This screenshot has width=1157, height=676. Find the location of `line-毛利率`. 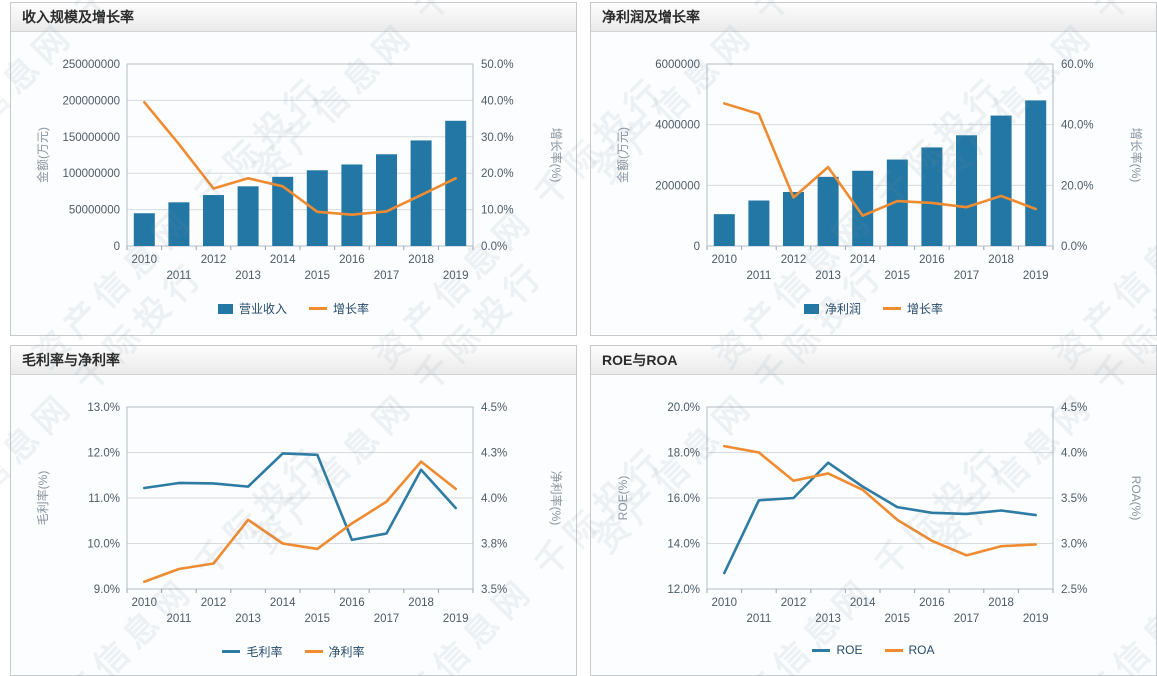

line-毛利率 is located at coordinates (300, 497).